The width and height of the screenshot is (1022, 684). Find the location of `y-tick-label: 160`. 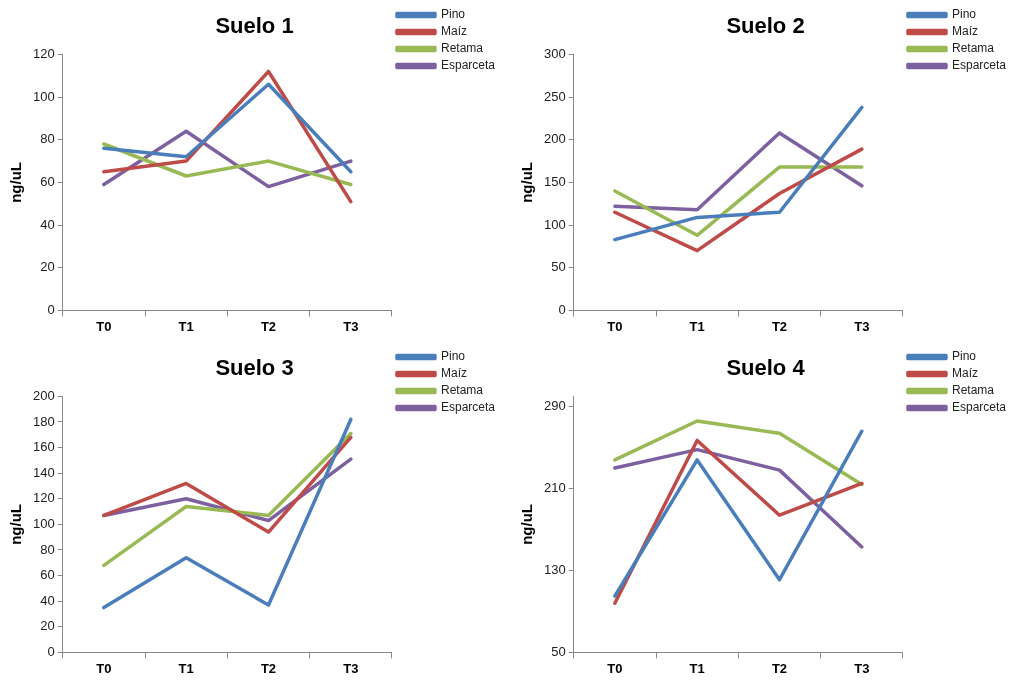

y-tick-label: 160 is located at coordinates (43, 447).